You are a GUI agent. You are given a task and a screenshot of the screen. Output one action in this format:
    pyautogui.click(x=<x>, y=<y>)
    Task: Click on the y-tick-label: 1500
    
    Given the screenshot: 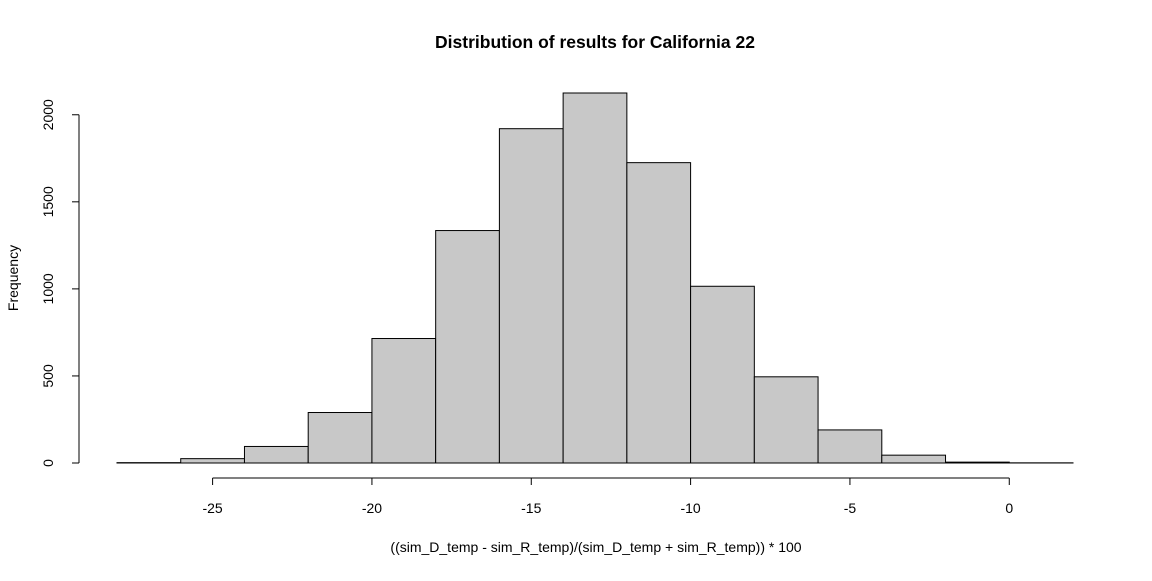 What is the action you would take?
    pyautogui.click(x=48, y=201)
    